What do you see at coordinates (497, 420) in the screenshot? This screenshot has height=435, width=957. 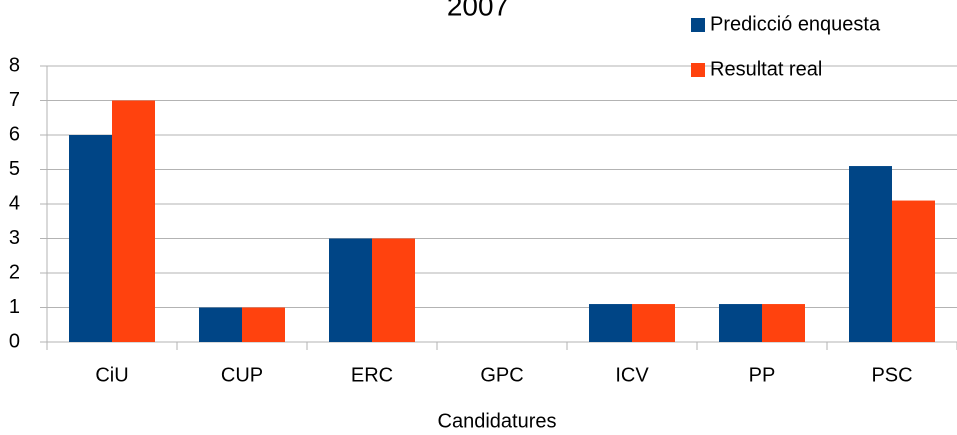 I see `x-axis-label: Candidatures` at bounding box center [497, 420].